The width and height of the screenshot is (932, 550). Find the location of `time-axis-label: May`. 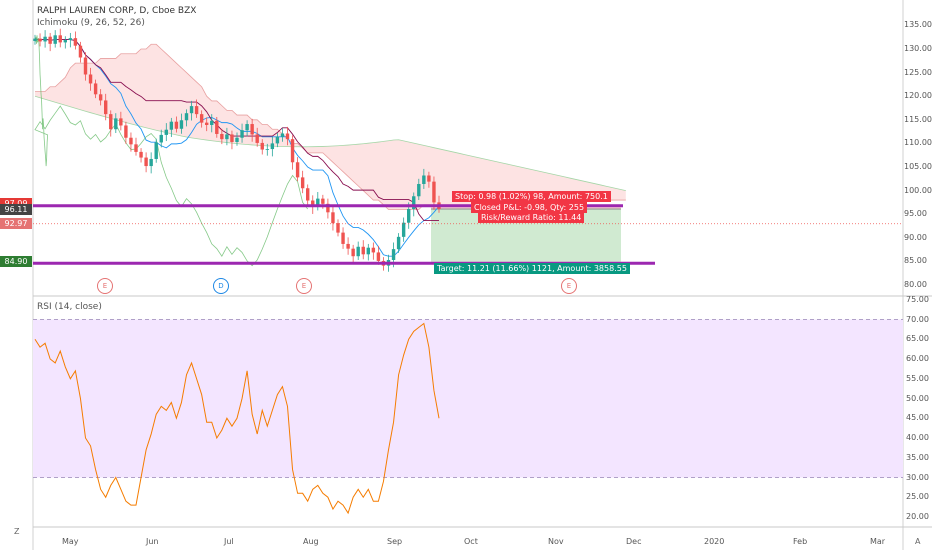

time-axis-label: May is located at coordinates (70, 541).